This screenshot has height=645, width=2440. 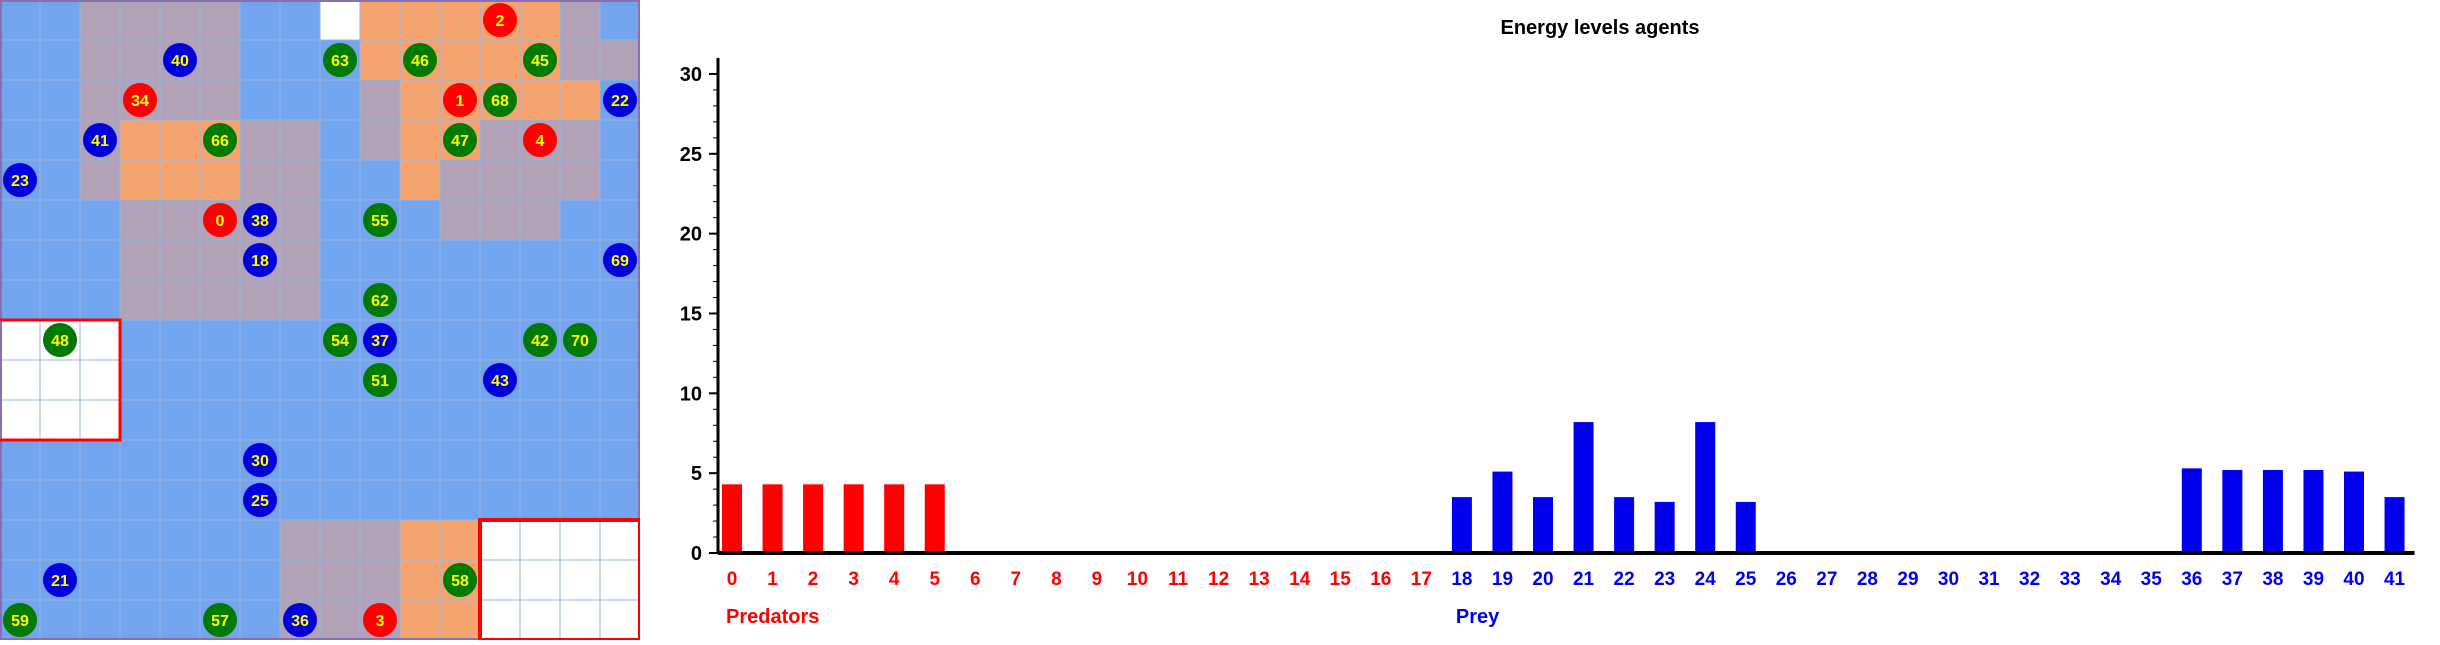 I want to click on agent-prey: 38, so click(x=260, y=220).